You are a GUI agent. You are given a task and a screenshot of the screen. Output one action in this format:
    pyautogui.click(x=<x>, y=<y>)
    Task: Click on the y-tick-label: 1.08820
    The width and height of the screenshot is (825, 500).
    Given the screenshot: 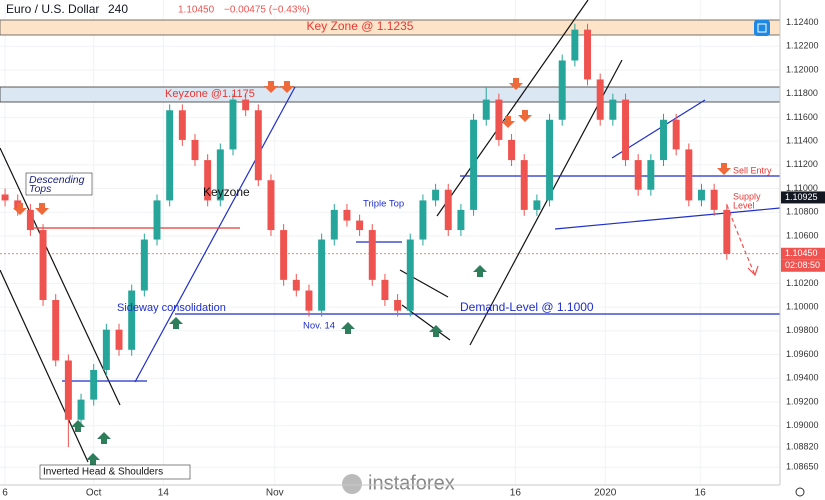 What is the action you would take?
    pyautogui.click(x=802, y=446)
    